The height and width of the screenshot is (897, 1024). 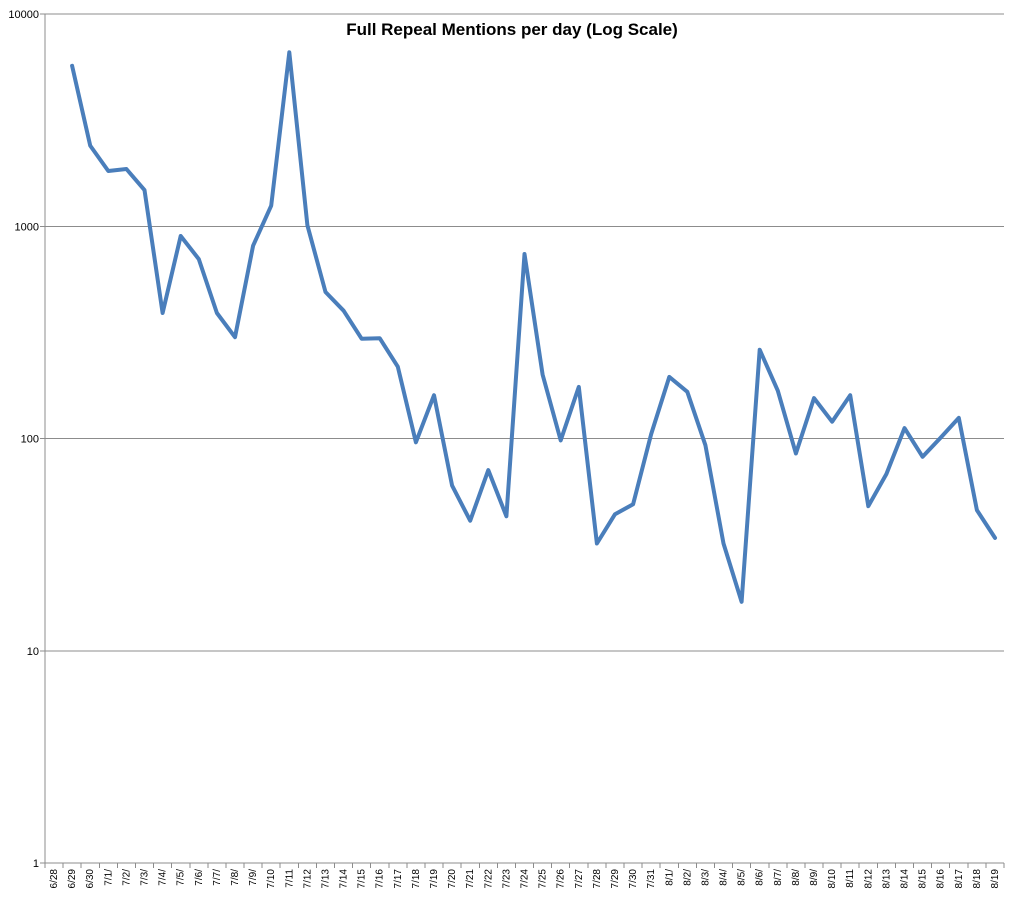 What do you see at coordinates (416, 879) in the screenshot?
I see `x-tick-label: 7/18` at bounding box center [416, 879].